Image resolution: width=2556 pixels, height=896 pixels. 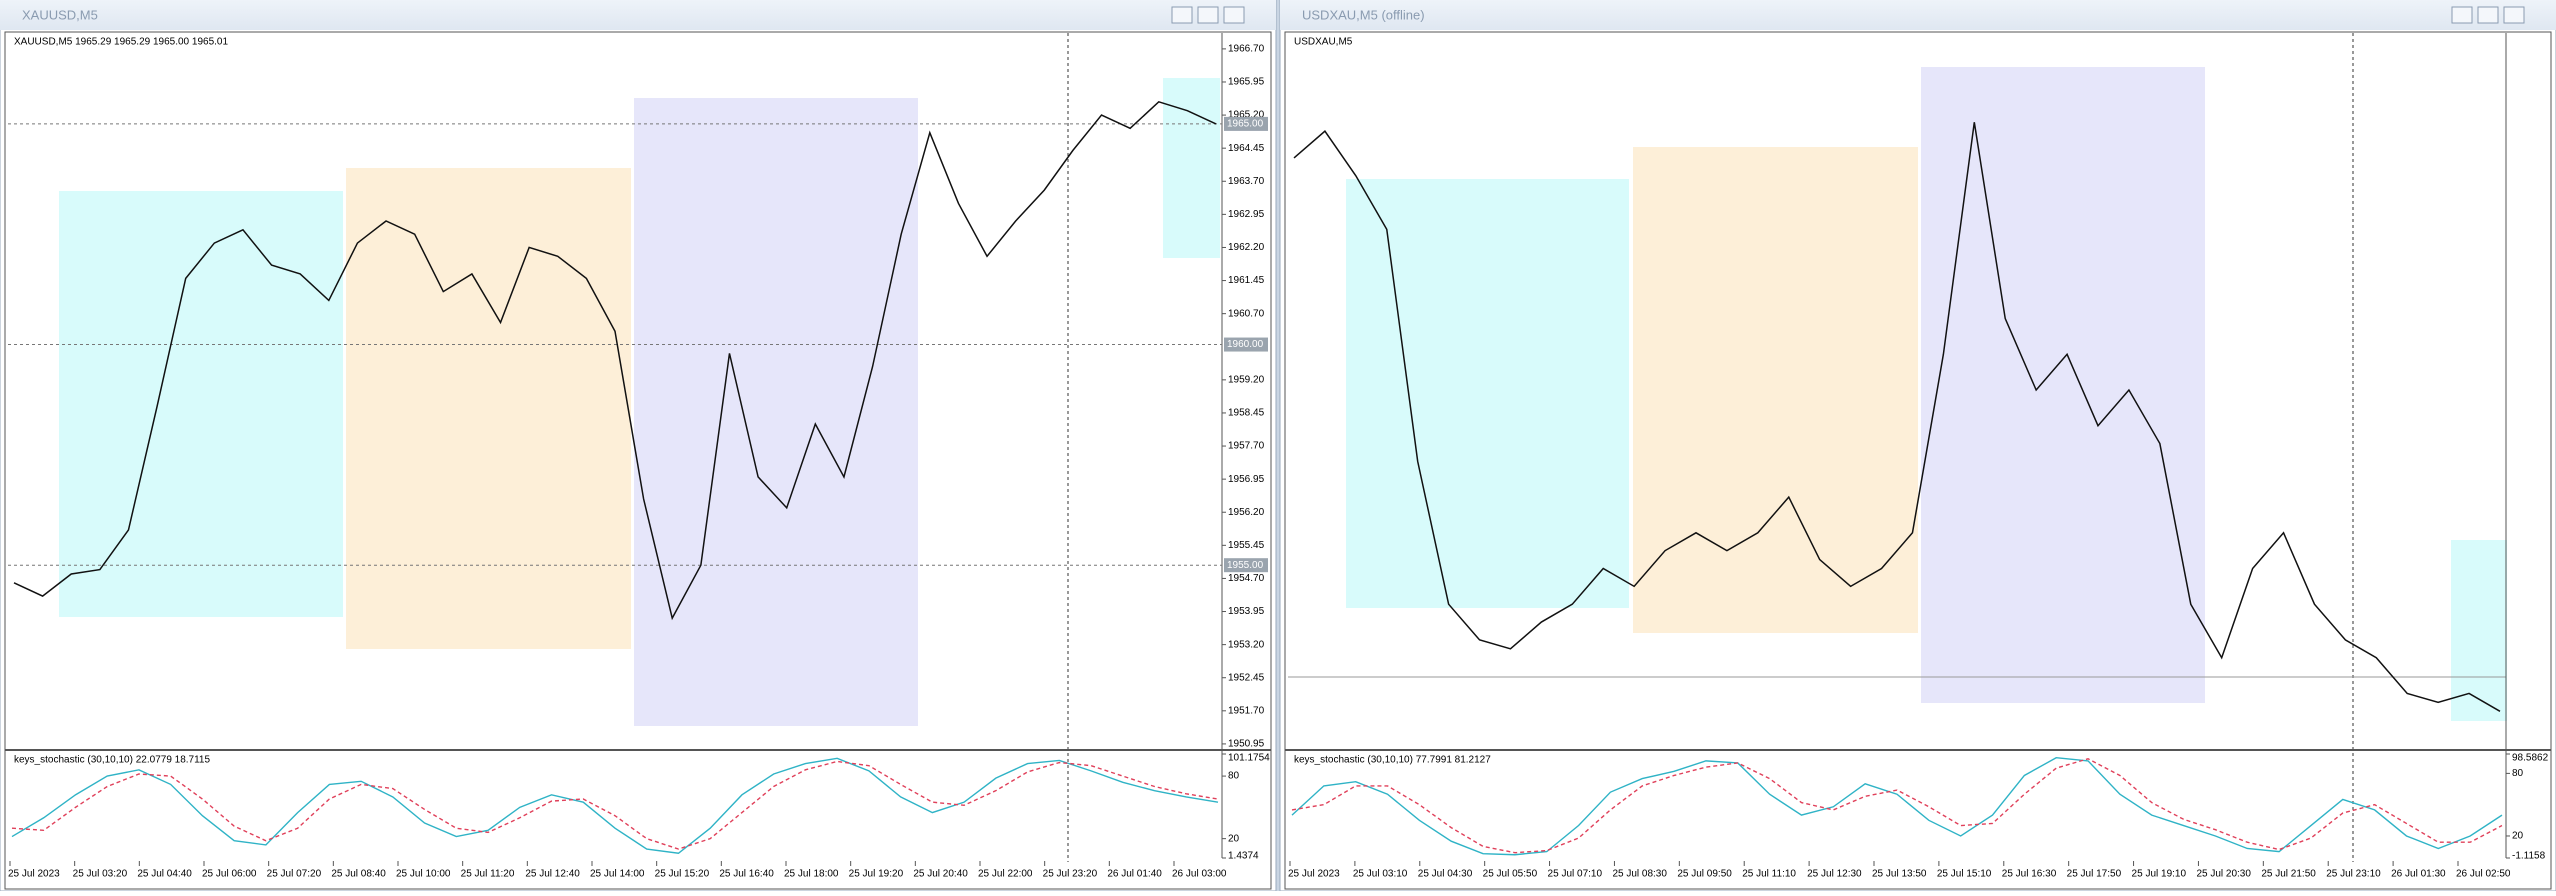 I want to click on x-tick-label: 25 Jul 08:40, so click(x=358, y=874).